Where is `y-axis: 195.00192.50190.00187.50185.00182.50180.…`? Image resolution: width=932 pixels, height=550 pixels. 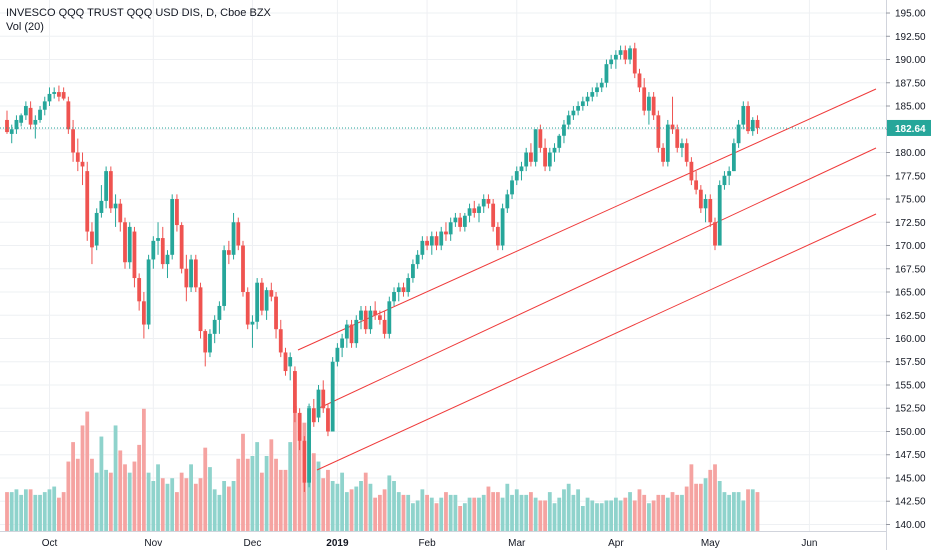 y-axis: 195.00192.50190.00187.50185.00182.50180.… is located at coordinates (906, 270).